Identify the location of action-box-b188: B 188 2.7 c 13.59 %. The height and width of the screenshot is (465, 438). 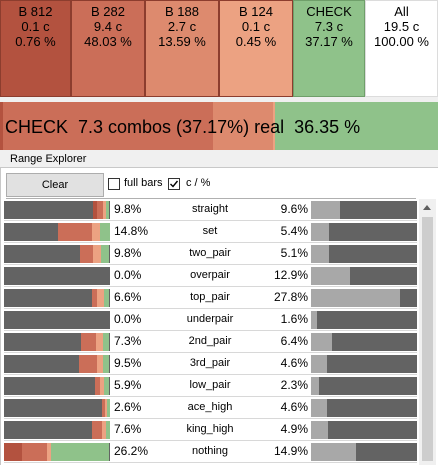
(182, 48).